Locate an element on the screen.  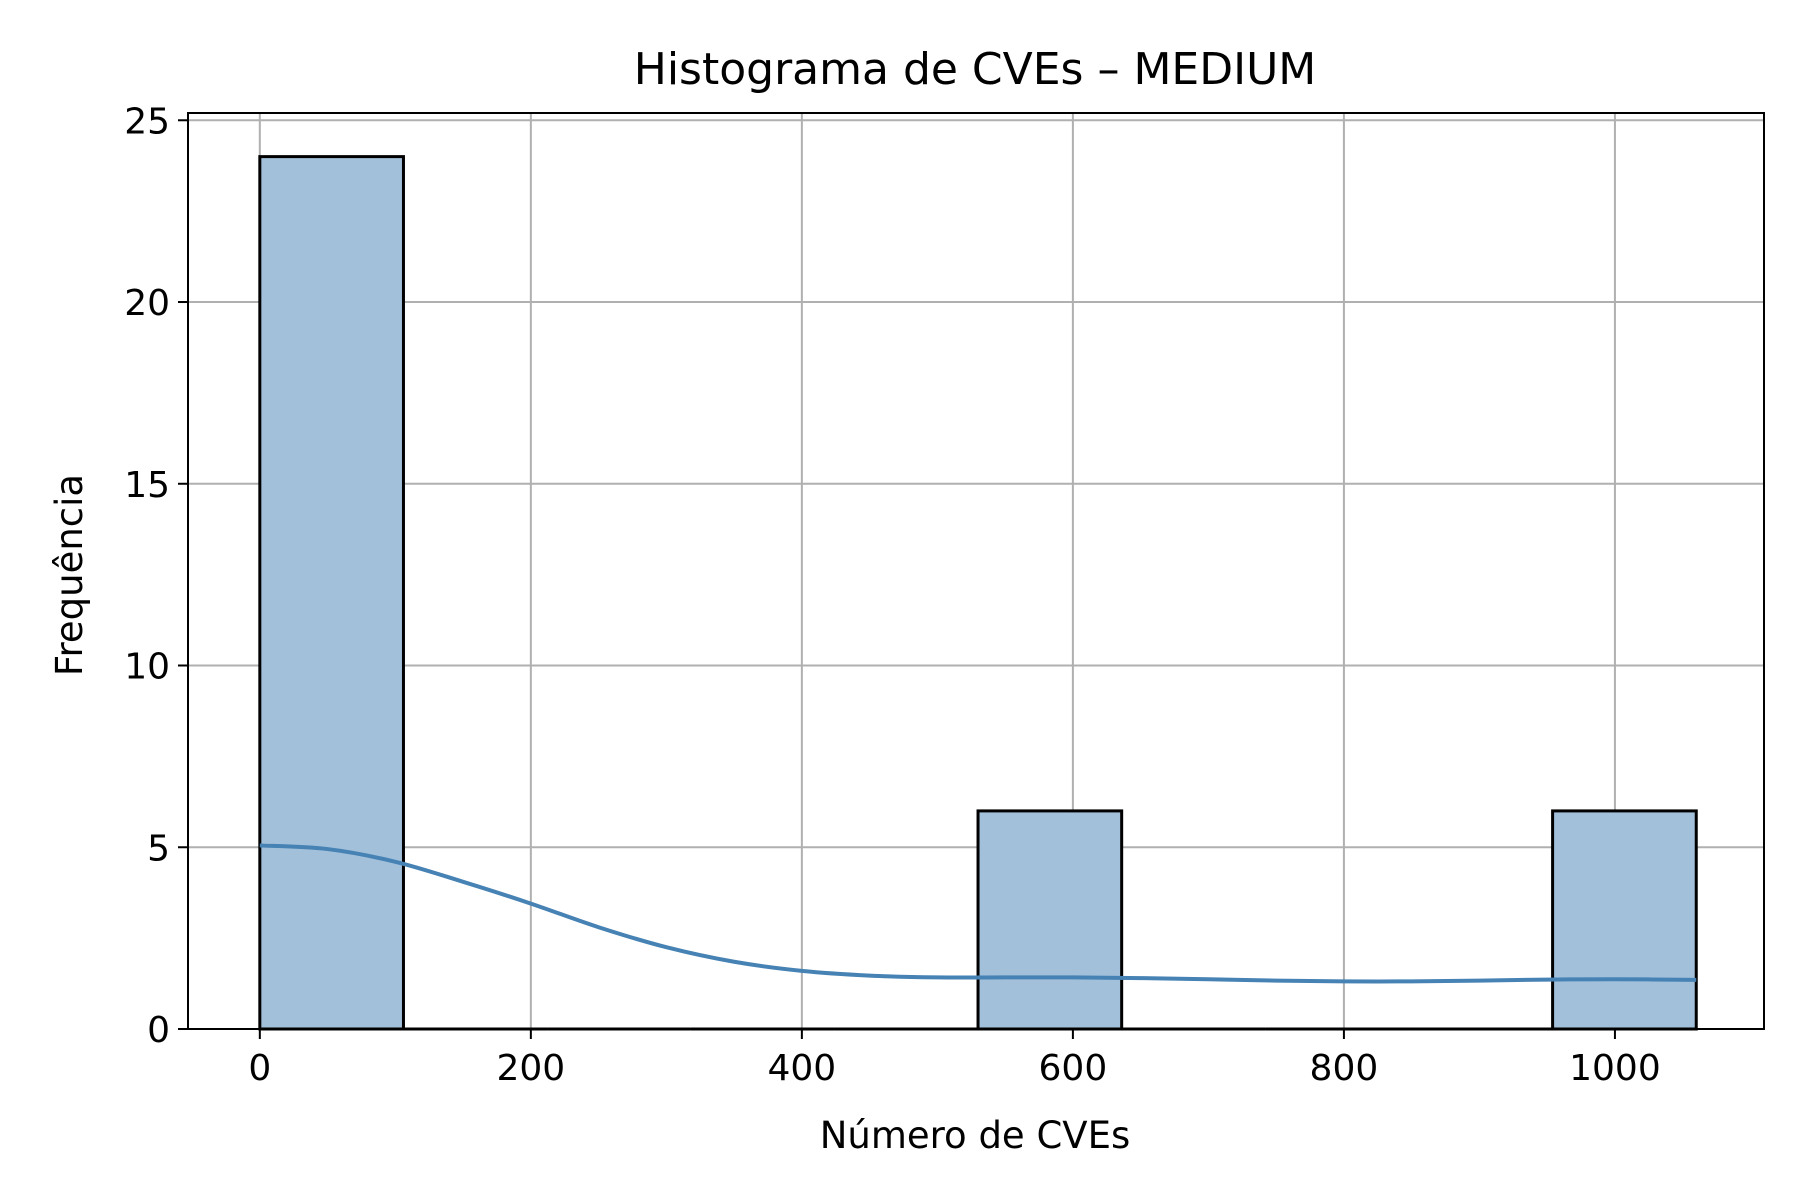
chart-title: Histograma de CVEs – MEDIUM is located at coordinates (975, 69).